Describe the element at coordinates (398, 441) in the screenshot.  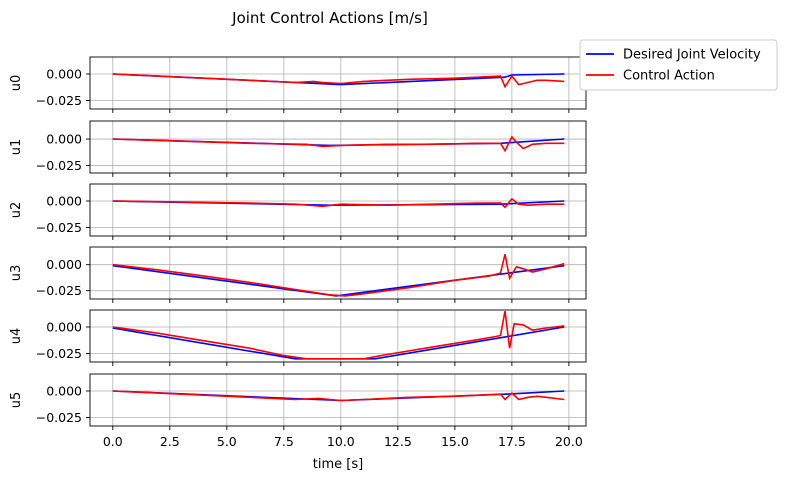
I see `x-tick-label: 12.5` at that location.